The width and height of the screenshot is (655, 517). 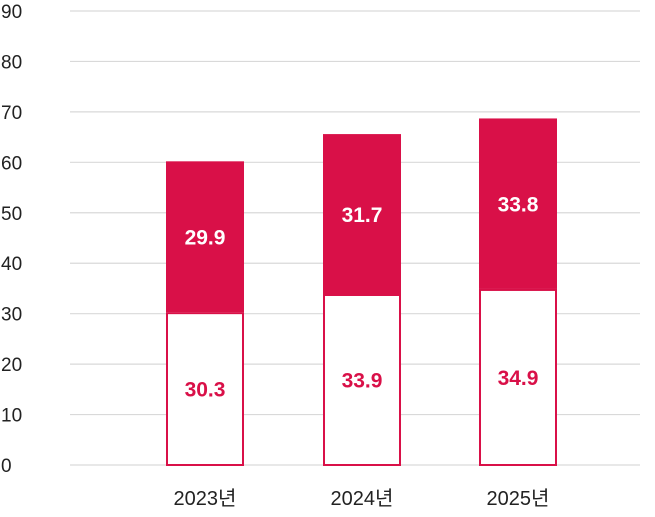 I want to click on y-tick-label: 0, so click(x=6, y=466).